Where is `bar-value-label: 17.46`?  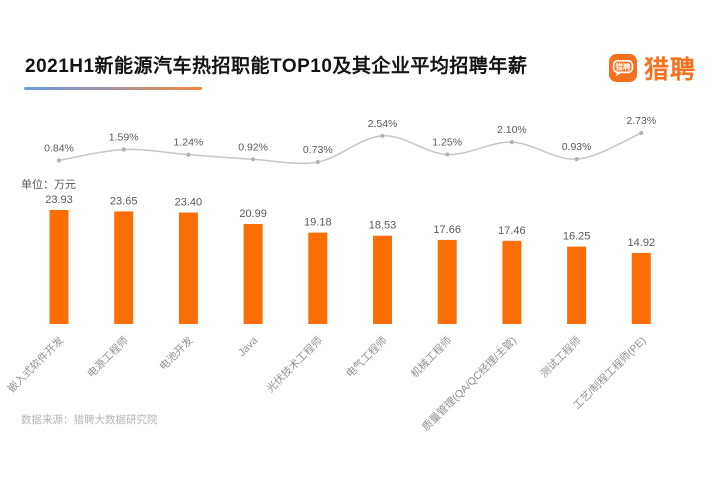
bar-value-label: 17.46 is located at coordinates (512, 231).